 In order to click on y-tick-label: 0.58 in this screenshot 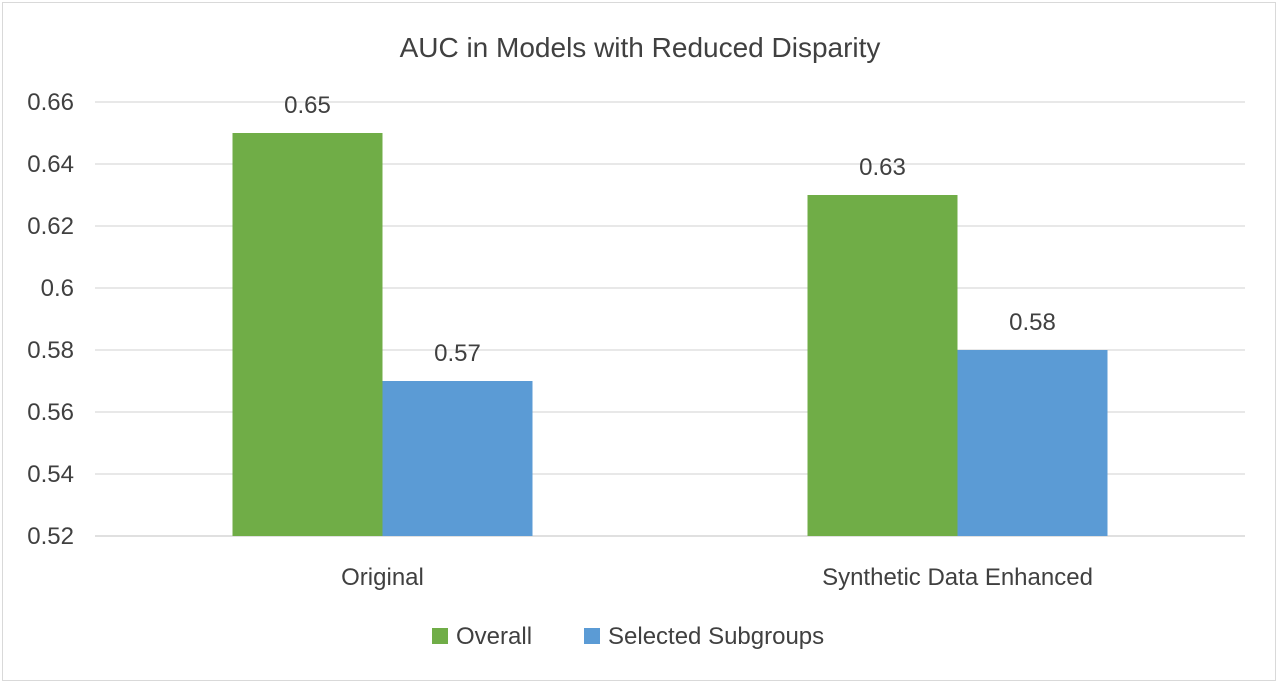, I will do `click(50, 350)`.